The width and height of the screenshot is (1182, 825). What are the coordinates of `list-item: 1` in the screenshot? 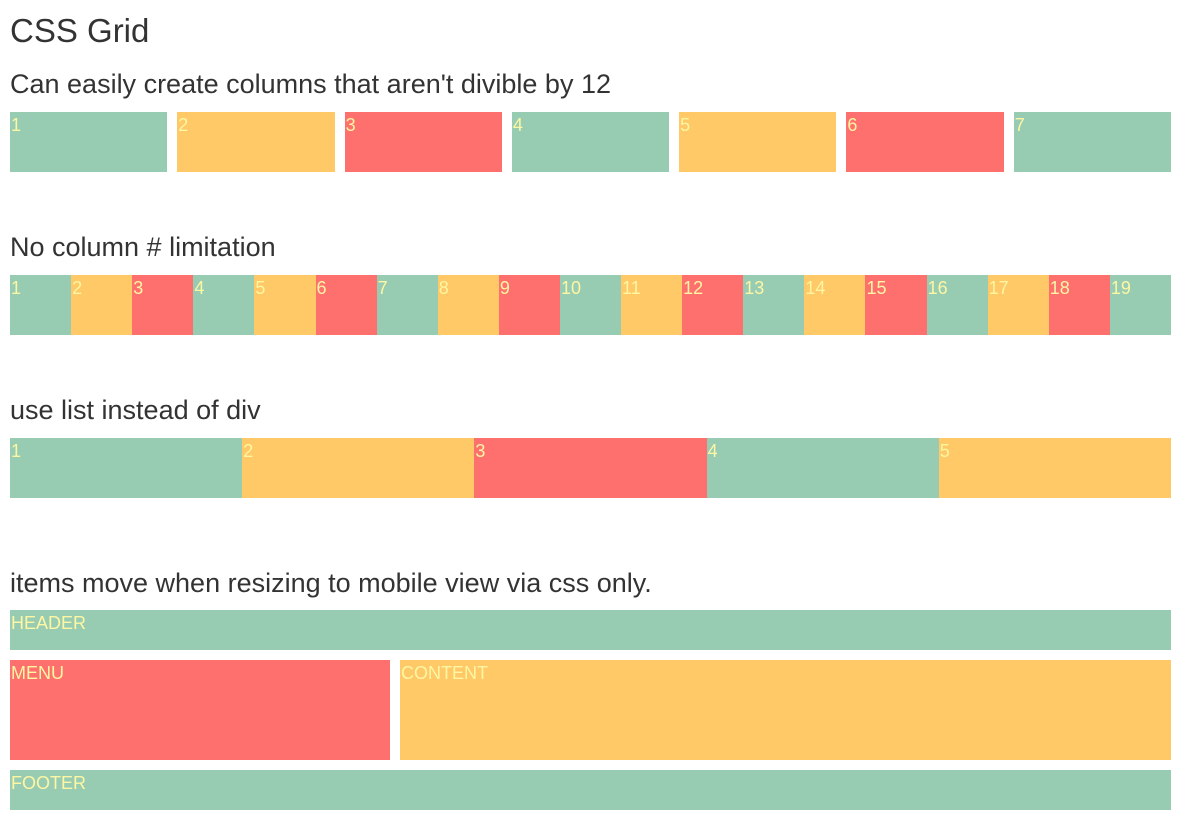 It's located at (126, 468).